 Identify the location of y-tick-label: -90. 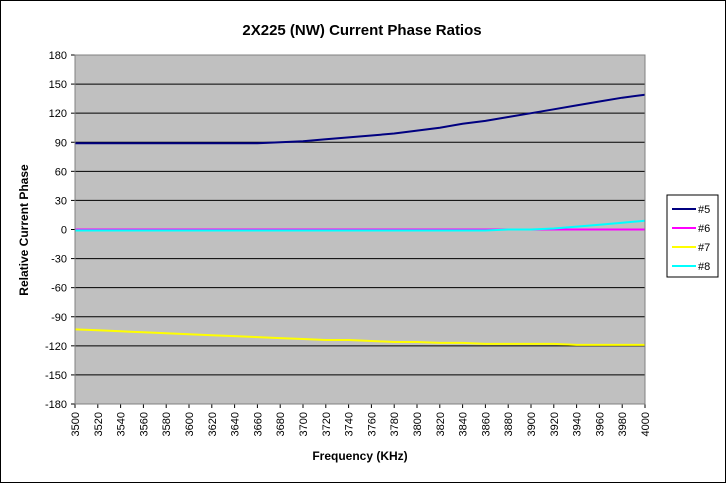
(59, 318).